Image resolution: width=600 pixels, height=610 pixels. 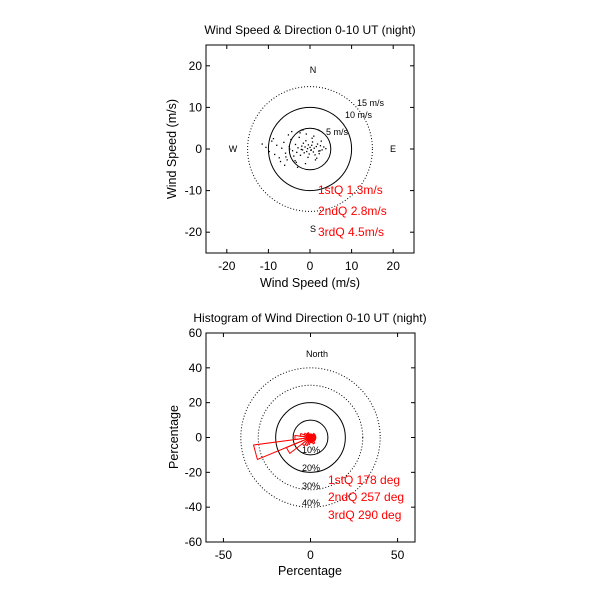 What do you see at coordinates (313, 229) in the screenshot?
I see `compass-south-label: S` at bounding box center [313, 229].